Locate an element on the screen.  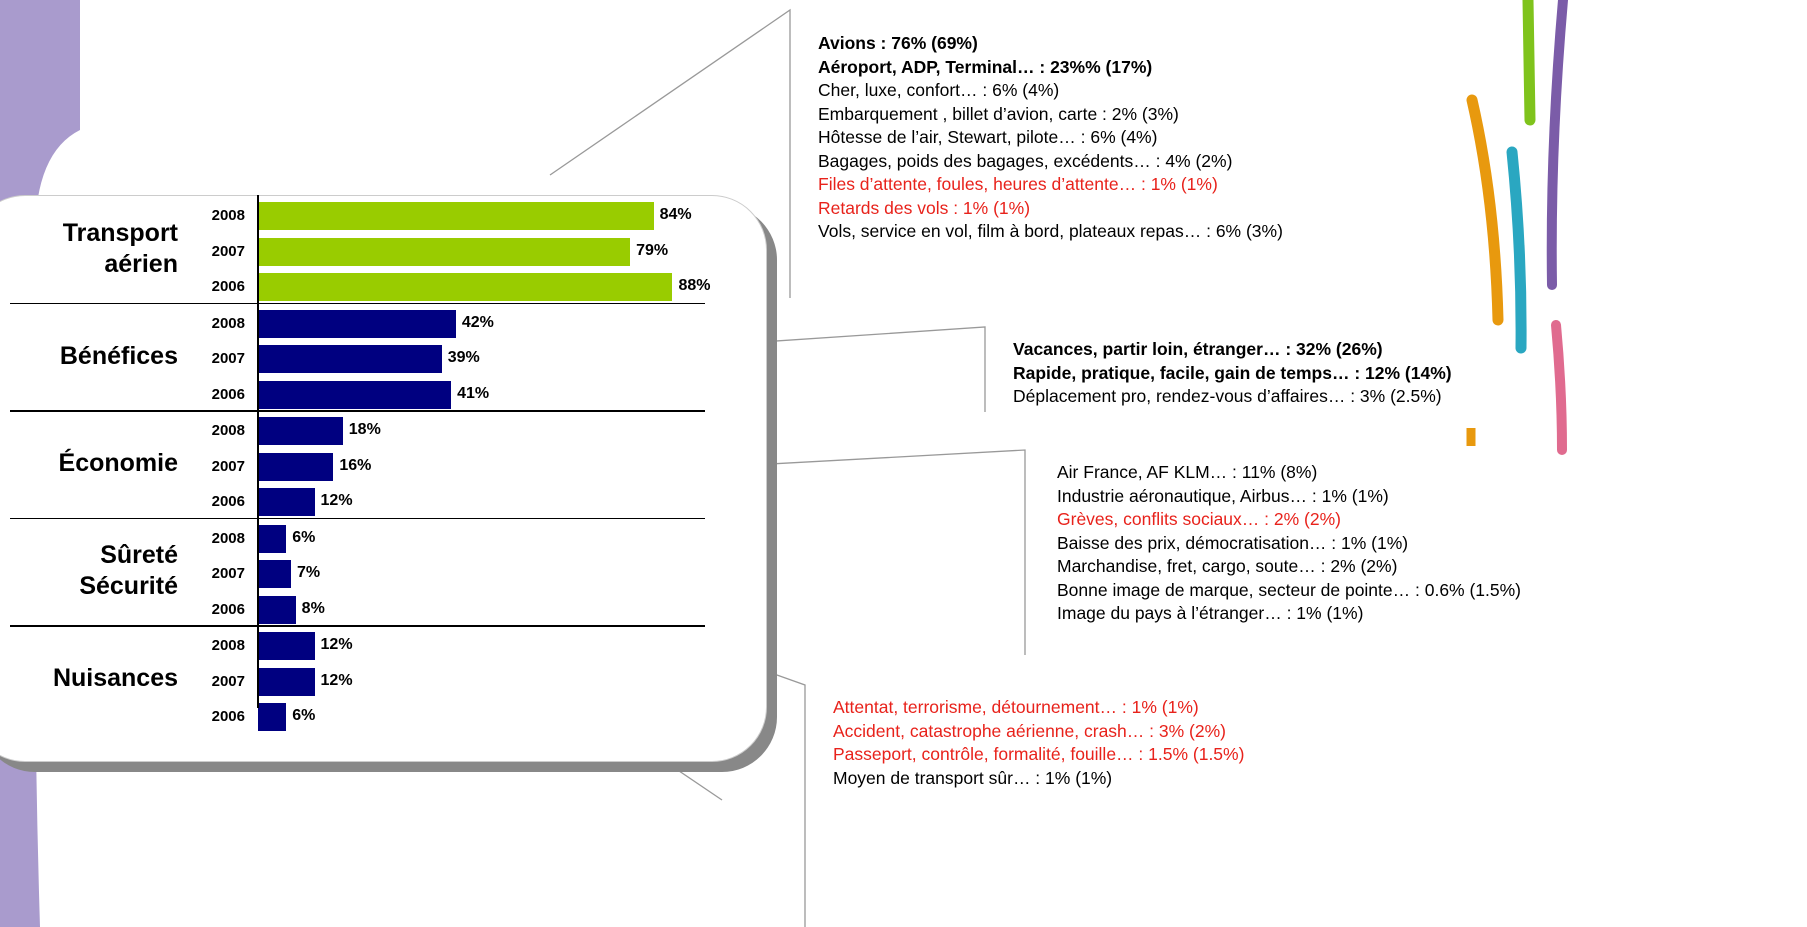
annotation-line: Aéroport, ADP, Terminal… : 23%% (17%) is located at coordinates (985, 66).